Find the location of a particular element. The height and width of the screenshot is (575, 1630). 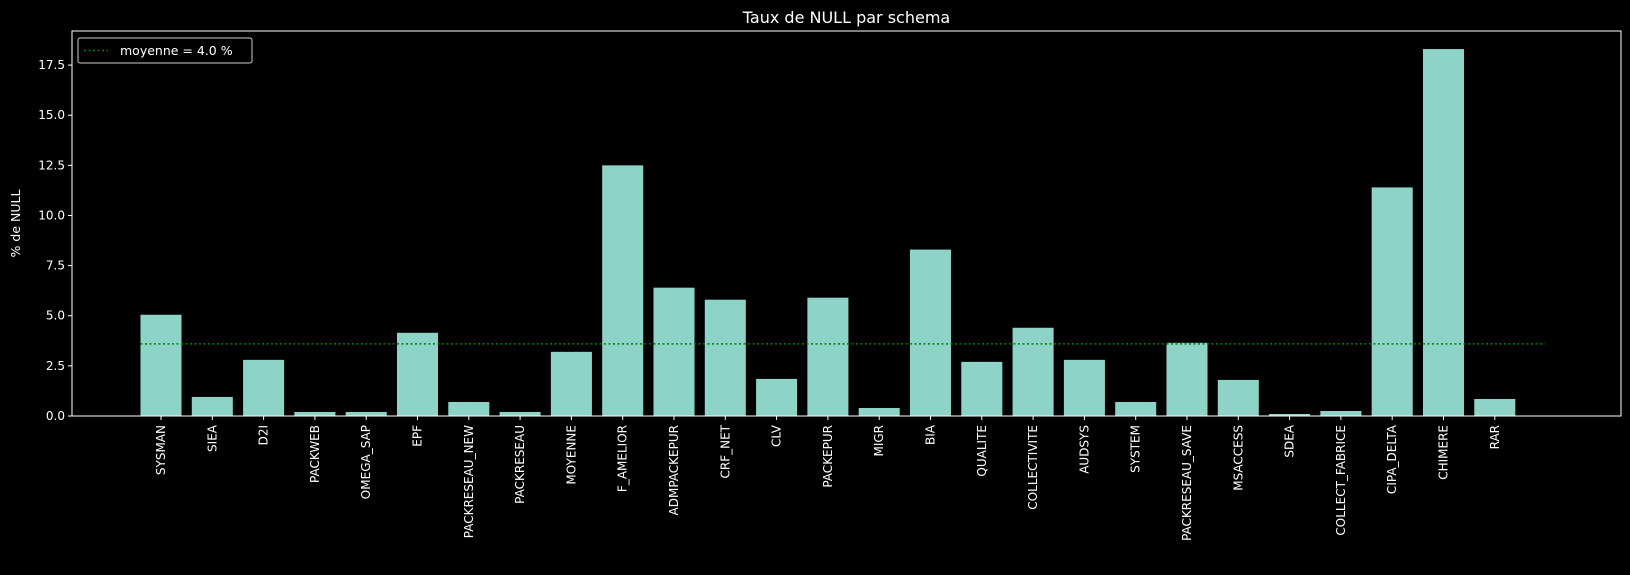

bar-d2i is located at coordinates (264, 387).